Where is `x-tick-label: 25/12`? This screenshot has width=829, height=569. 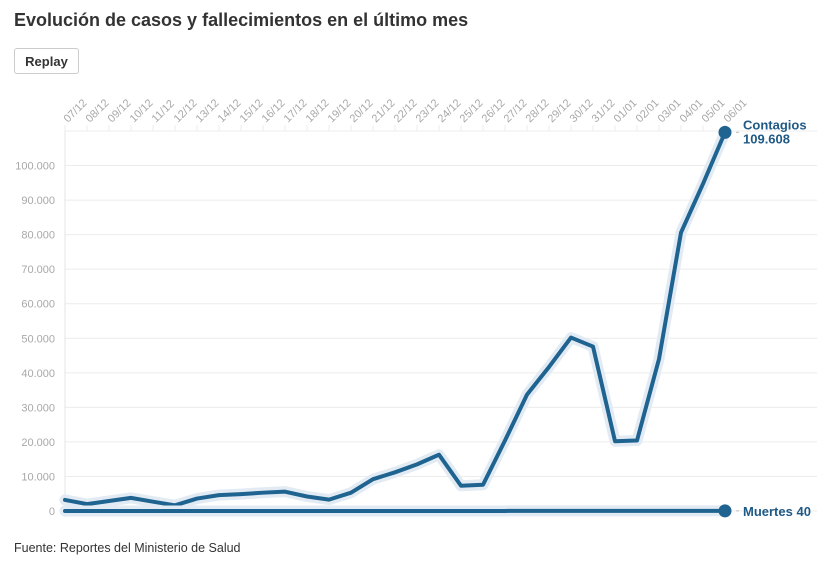
x-tick-label: 25/12 is located at coordinates (472, 111).